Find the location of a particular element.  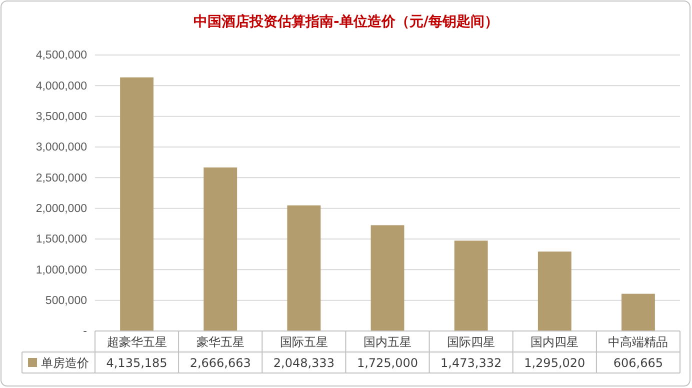

data-label: 1,295,020 is located at coordinates (555, 363).